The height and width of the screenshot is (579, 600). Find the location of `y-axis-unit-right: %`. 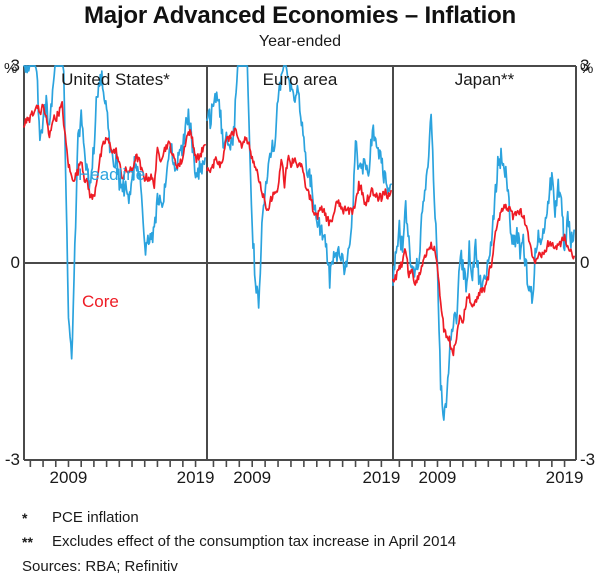

y-axis-unit-right: % is located at coordinates (587, 68).